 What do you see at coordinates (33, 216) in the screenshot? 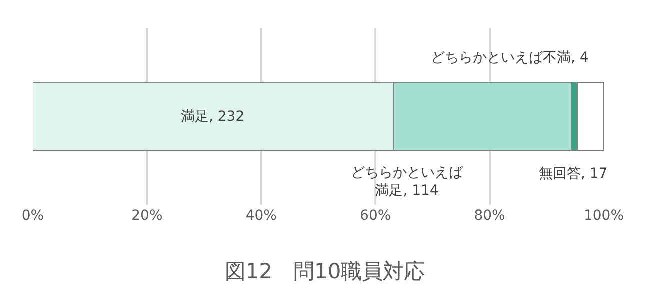
I see `x-tick-label: 0%` at bounding box center [33, 216].